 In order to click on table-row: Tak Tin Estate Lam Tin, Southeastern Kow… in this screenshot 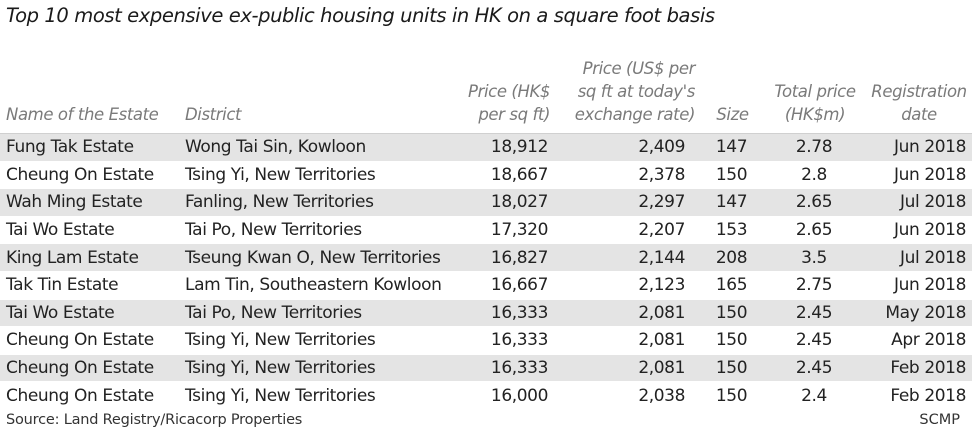, I will do `click(486, 285)`.